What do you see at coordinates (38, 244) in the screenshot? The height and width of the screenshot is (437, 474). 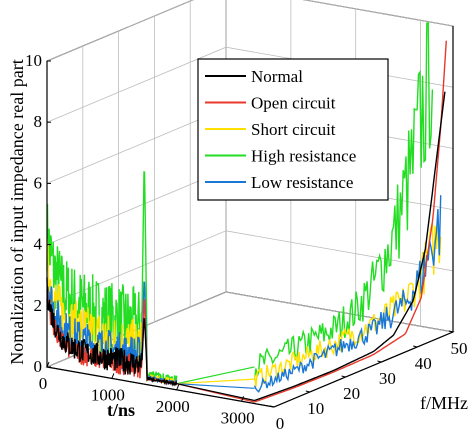 I see `z-tick-label: 4` at bounding box center [38, 244].